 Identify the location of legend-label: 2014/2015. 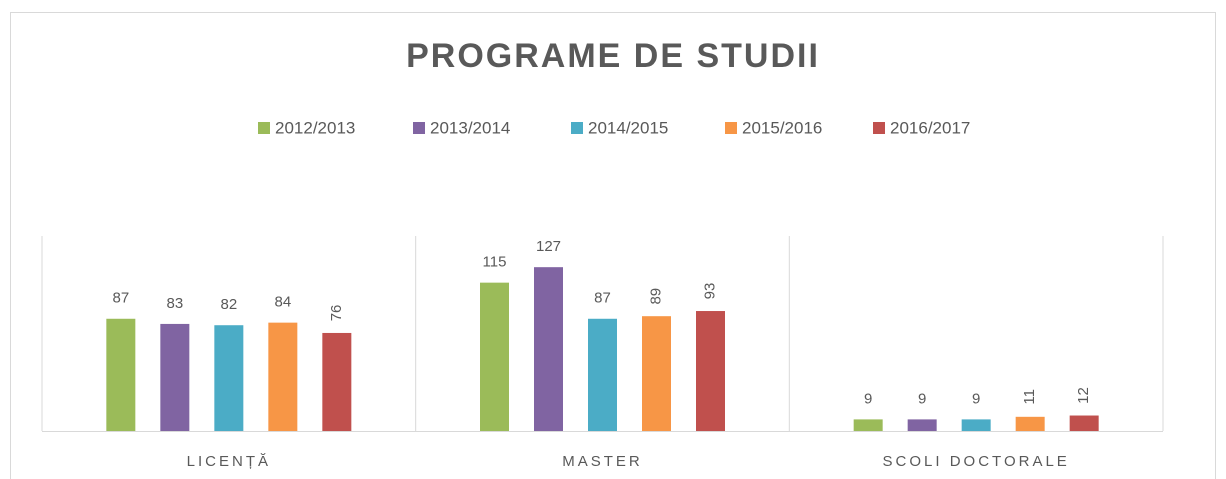
(628, 127).